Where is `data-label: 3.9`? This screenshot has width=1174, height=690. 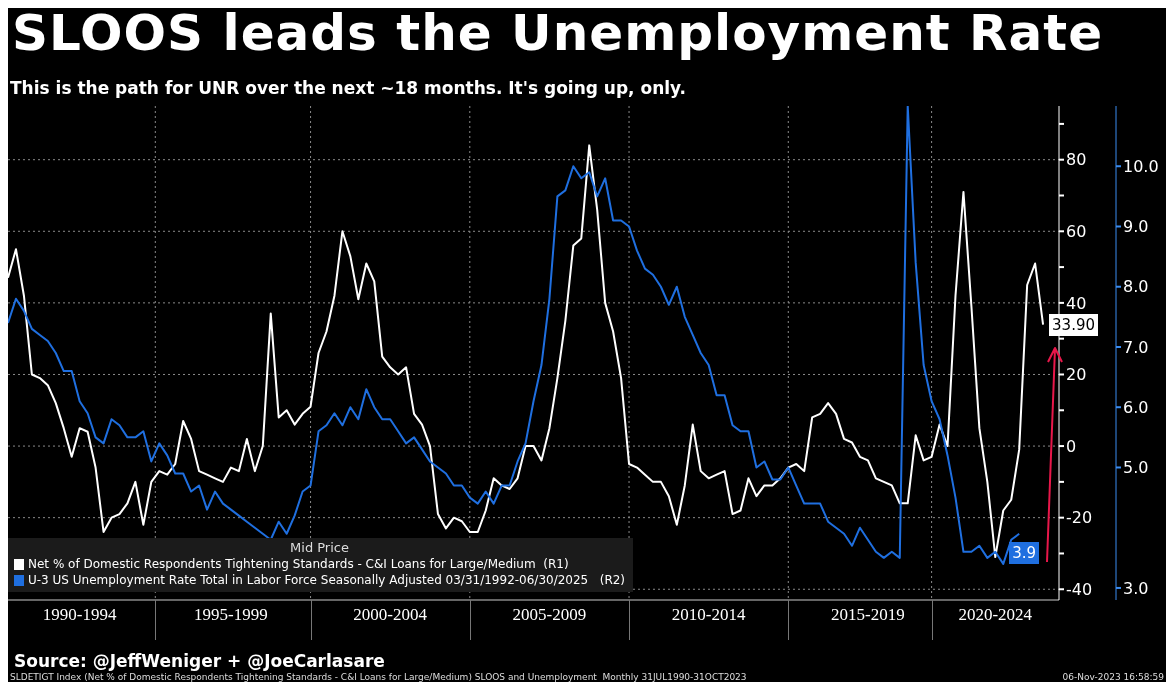
data-label: 3.9 is located at coordinates (1024, 552).